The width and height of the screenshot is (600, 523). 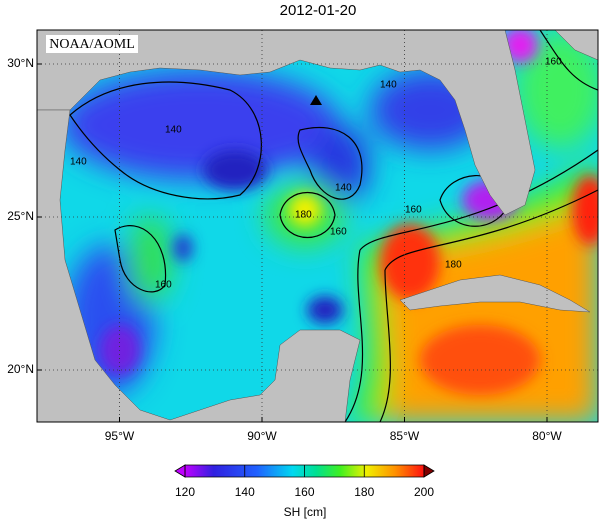 I want to click on colorbar-high-arrow, so click(x=429, y=471).